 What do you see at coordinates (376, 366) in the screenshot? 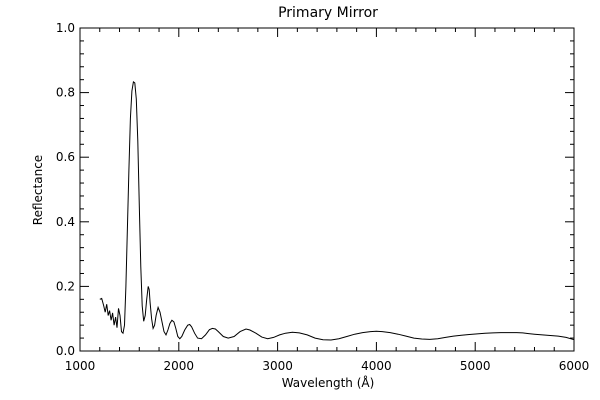
I see `x-tick-label: 4000` at bounding box center [376, 366].